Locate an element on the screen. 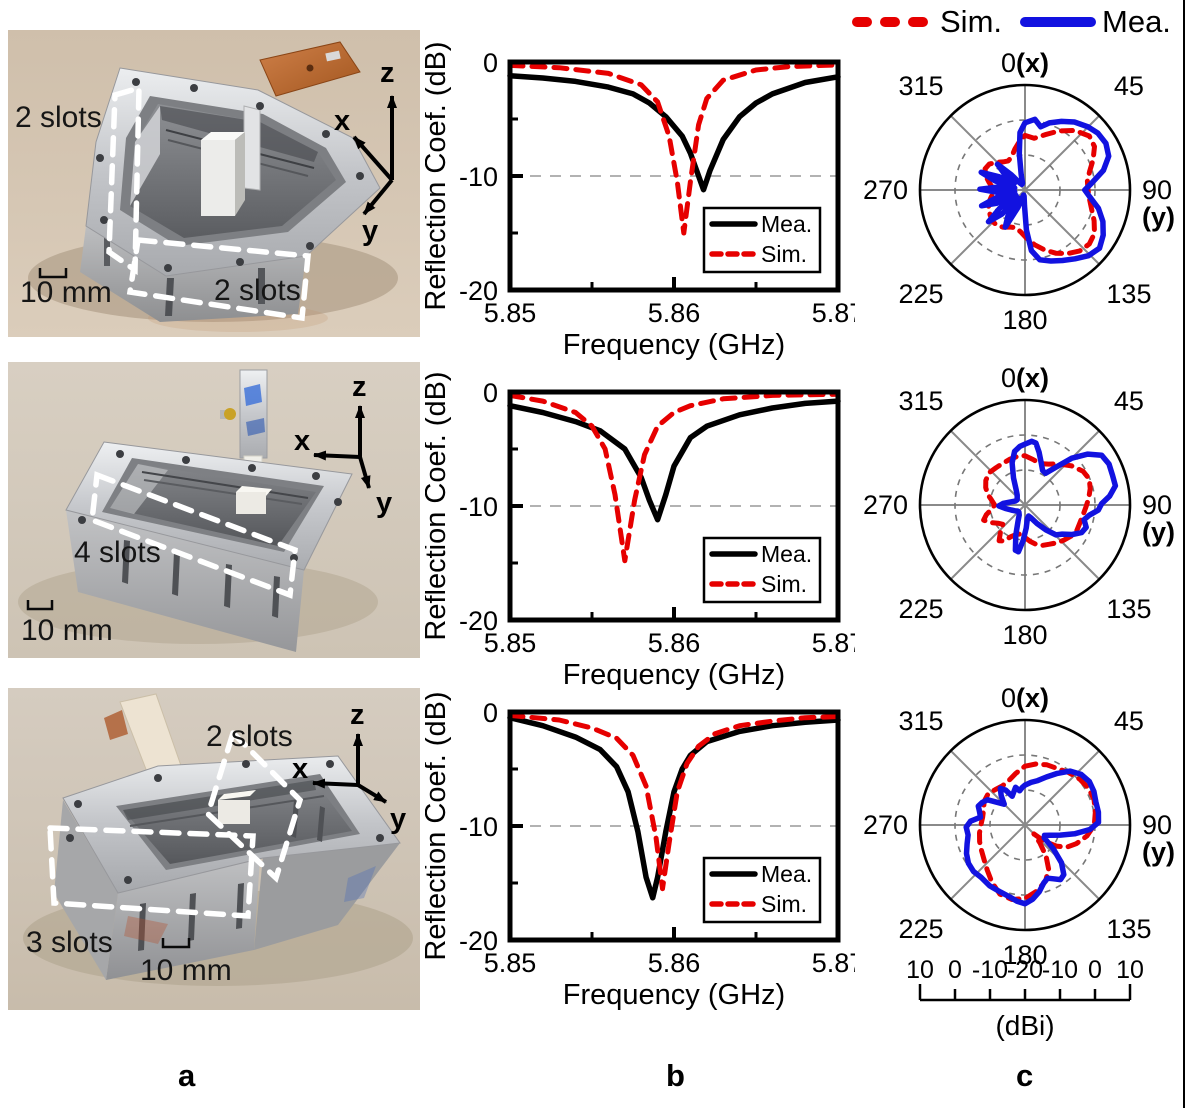  dbi-tick-label: 10 is located at coordinates (1130, 970).